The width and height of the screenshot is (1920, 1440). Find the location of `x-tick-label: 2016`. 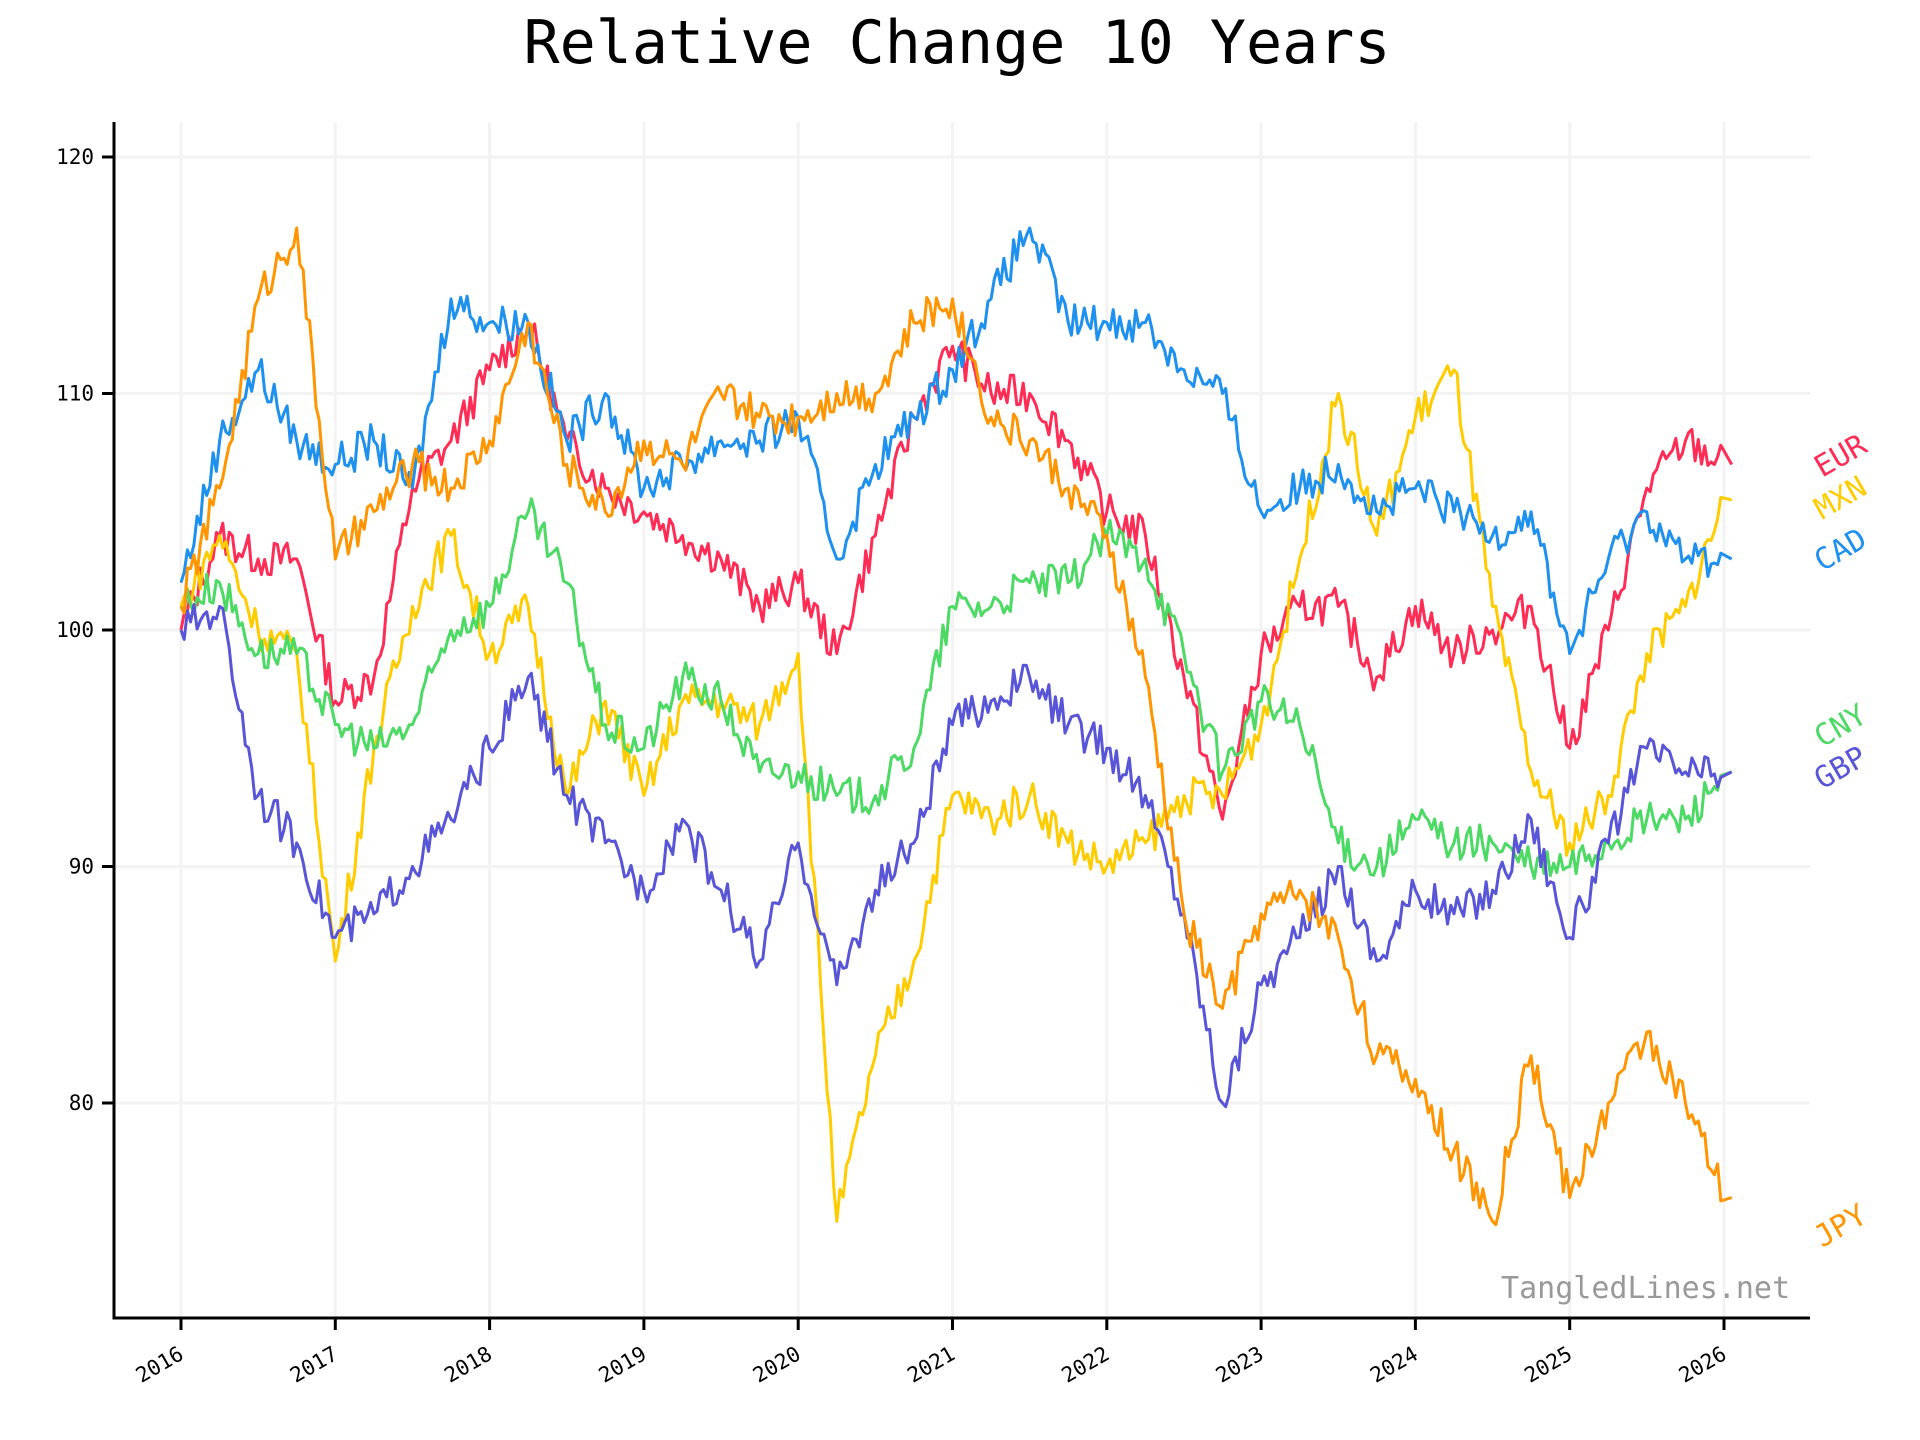

x-tick-label: 2016 is located at coordinates (160, 1365).